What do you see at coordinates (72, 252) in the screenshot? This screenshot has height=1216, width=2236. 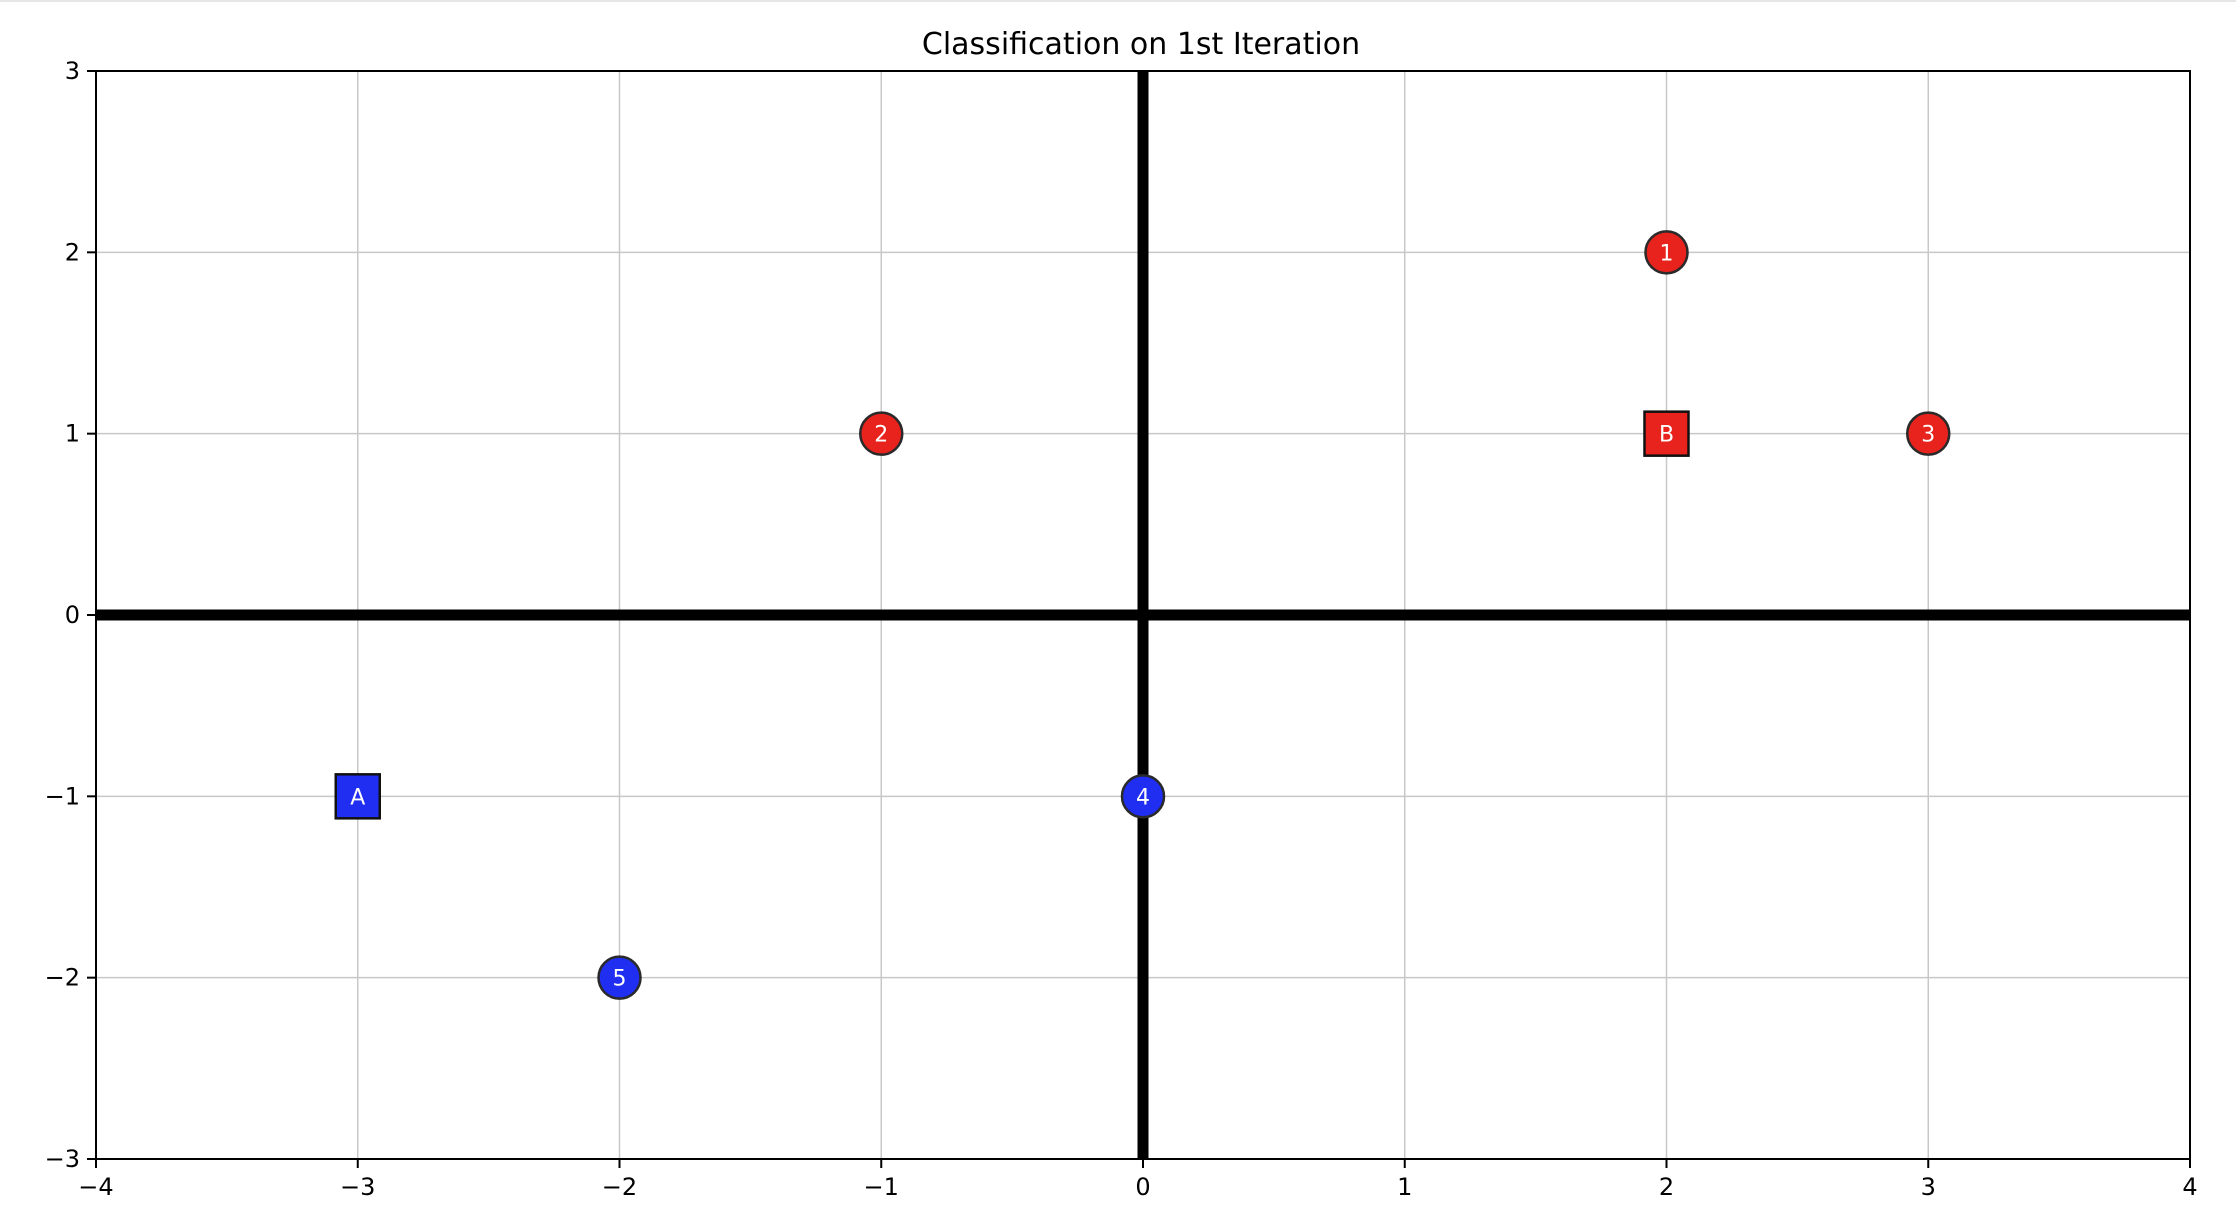 I see `y-tick-label: 2` at bounding box center [72, 252].